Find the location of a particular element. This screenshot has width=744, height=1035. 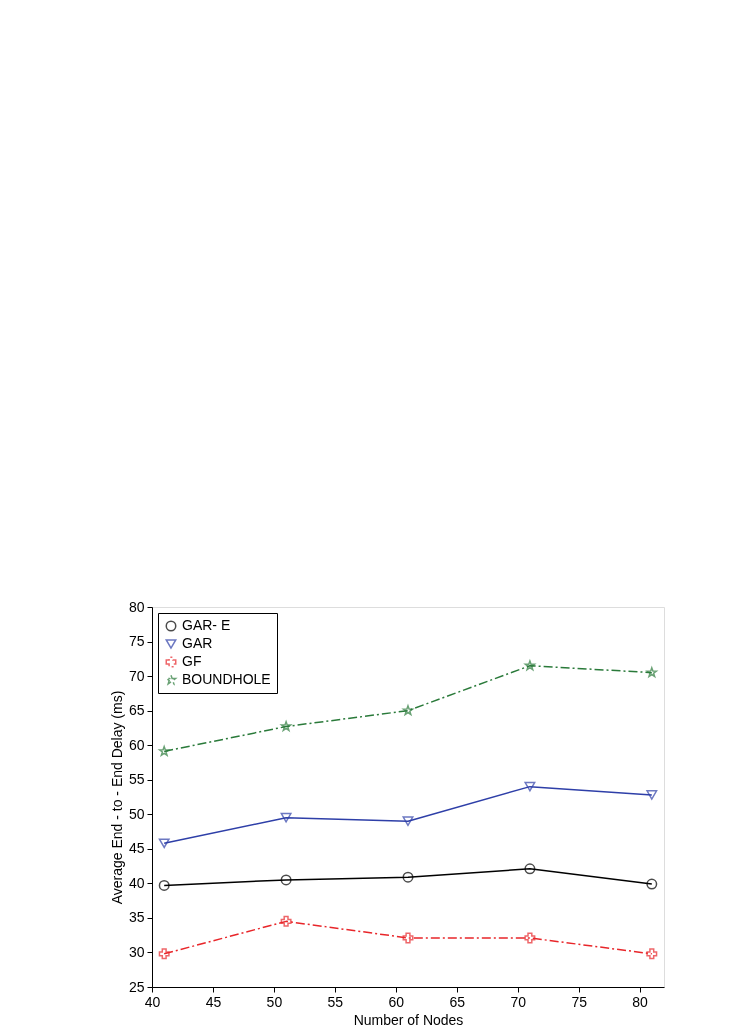

y-tick-label: 75 is located at coordinates (136, 641).